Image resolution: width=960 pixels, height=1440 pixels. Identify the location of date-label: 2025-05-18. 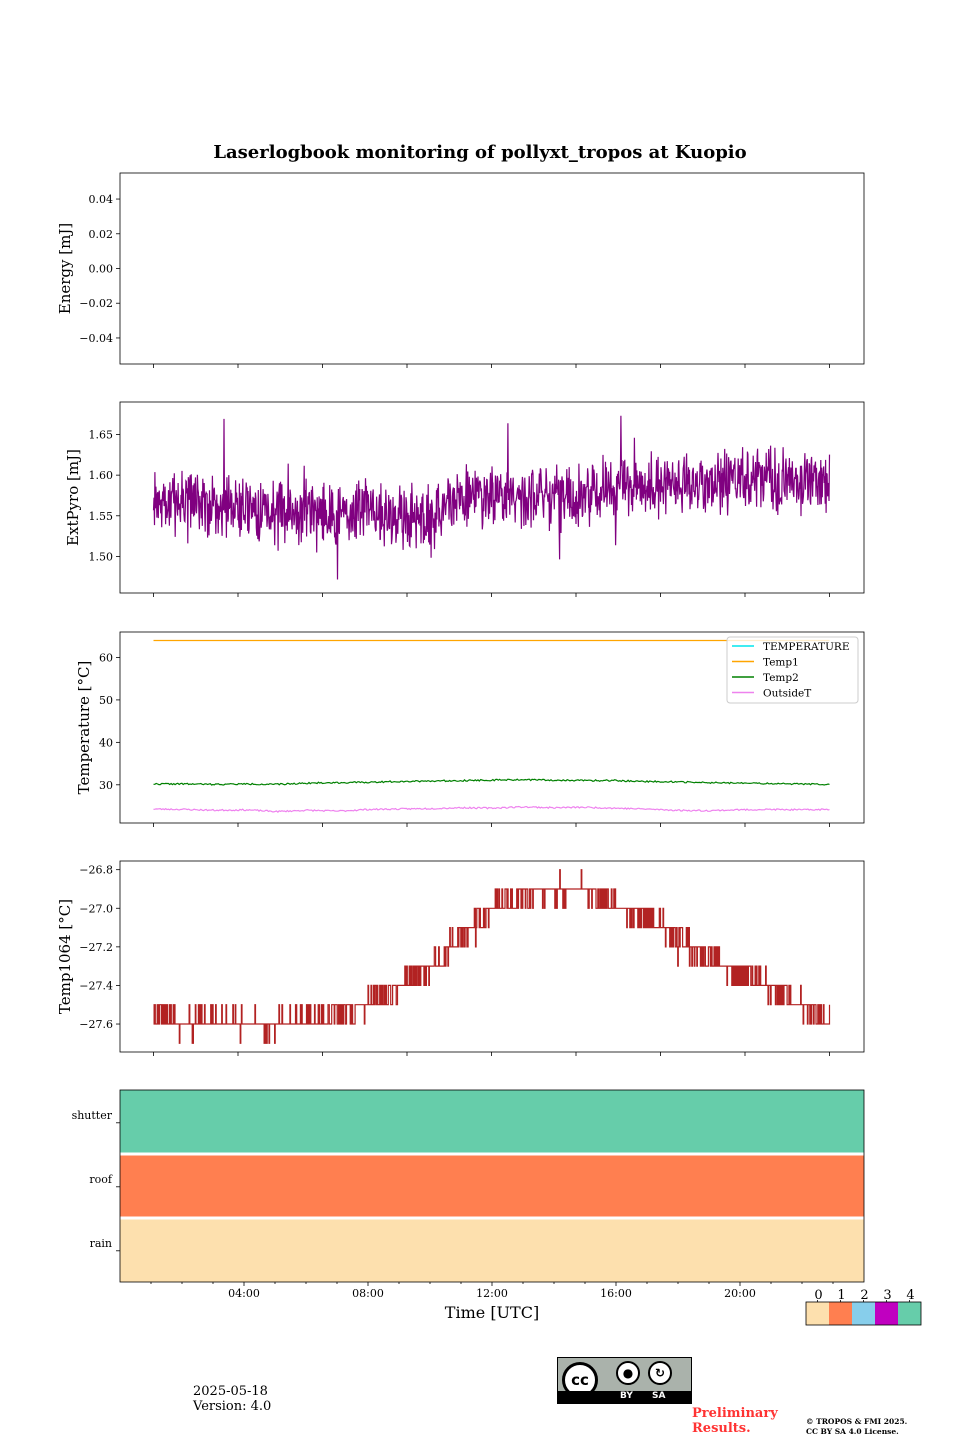
(230, 1391).